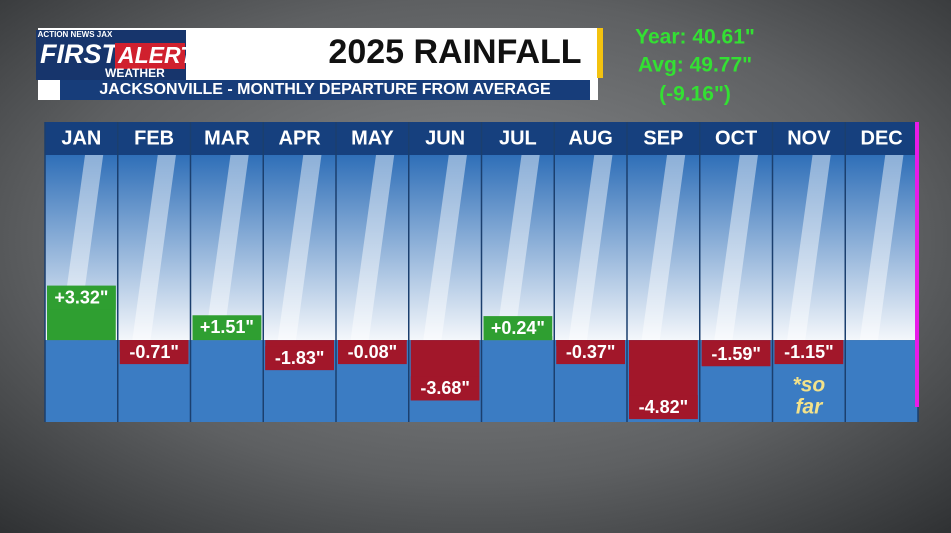 The image size is (951, 533). I want to click on annotation: *so, so click(809, 385).